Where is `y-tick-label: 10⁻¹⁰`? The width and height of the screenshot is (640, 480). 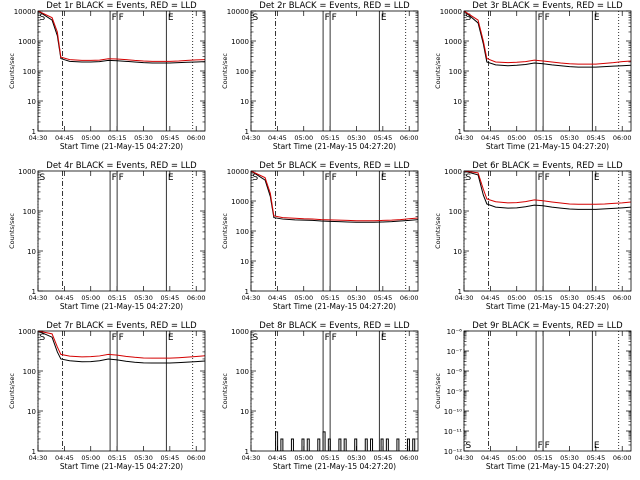 y-tick-label: 10⁻¹⁰ is located at coordinates (453, 412).